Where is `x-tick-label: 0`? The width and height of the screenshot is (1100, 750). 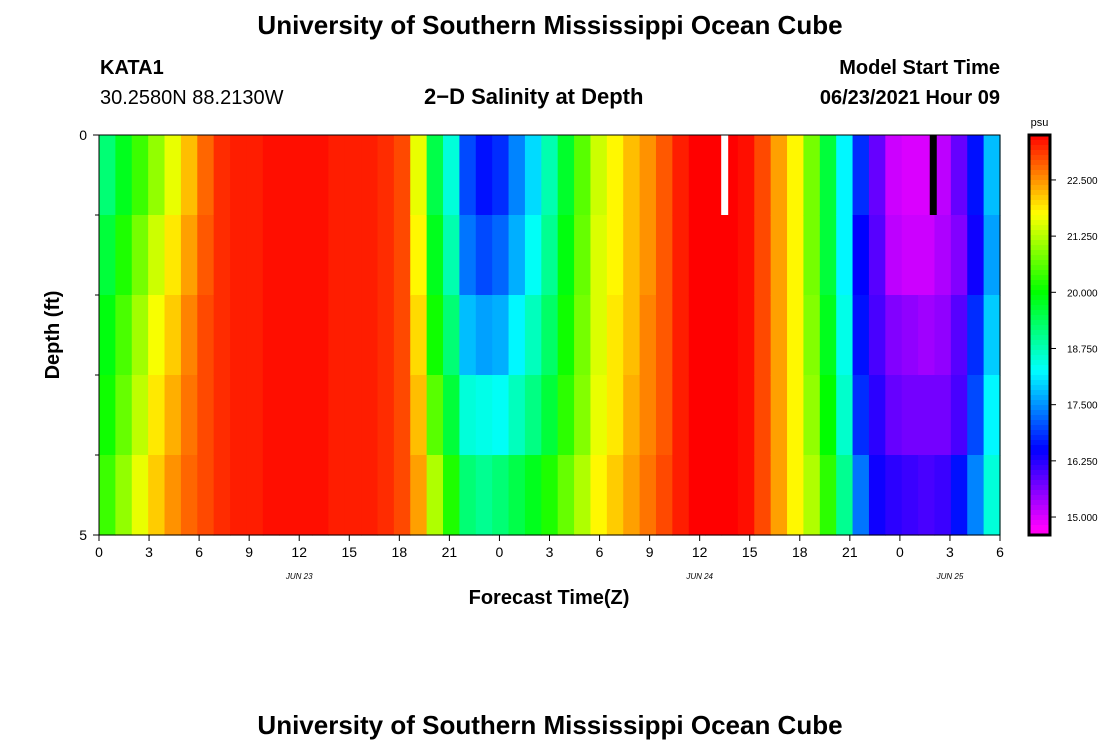 x-tick-label: 0 is located at coordinates (500, 552).